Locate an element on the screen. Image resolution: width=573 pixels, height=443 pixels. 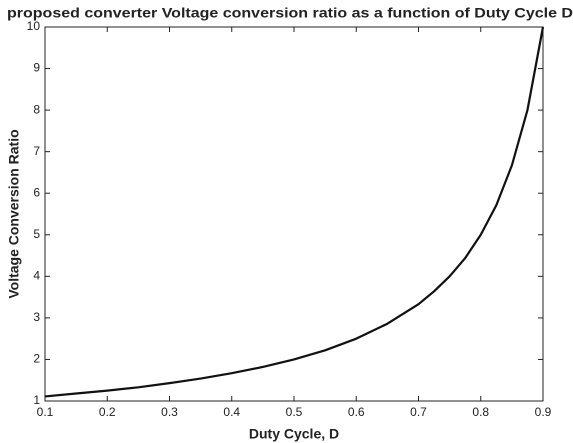
y-tick-label: 10 is located at coordinates (34, 26).